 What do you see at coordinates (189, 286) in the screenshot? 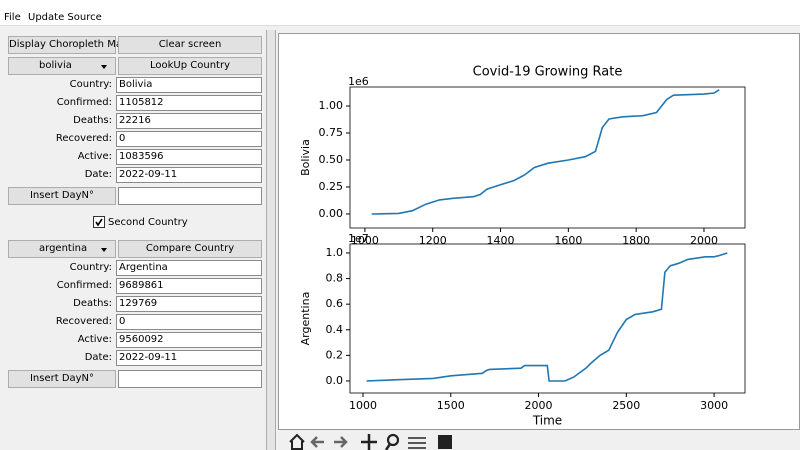
I see `text-entry: 9689861` at bounding box center [189, 286].